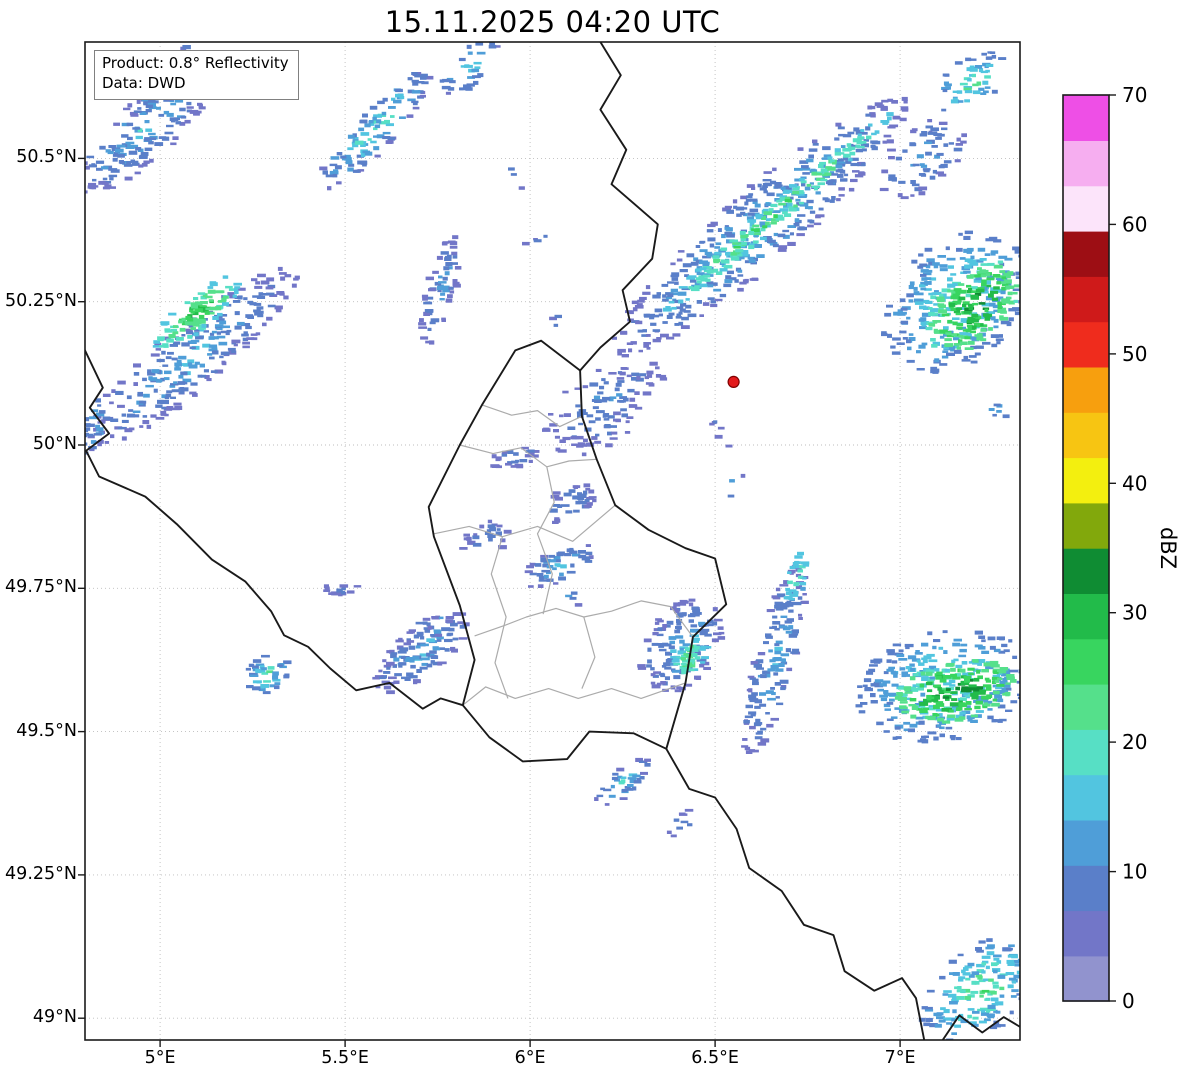  What do you see at coordinates (1134, 95) in the screenshot?
I see `svg-text: 70` at bounding box center [1134, 95].